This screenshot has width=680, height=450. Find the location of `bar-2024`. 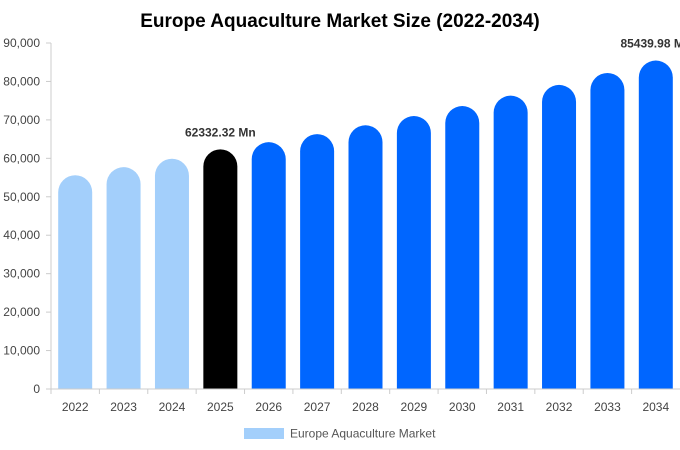

bar-2024 is located at coordinates (171, 273).